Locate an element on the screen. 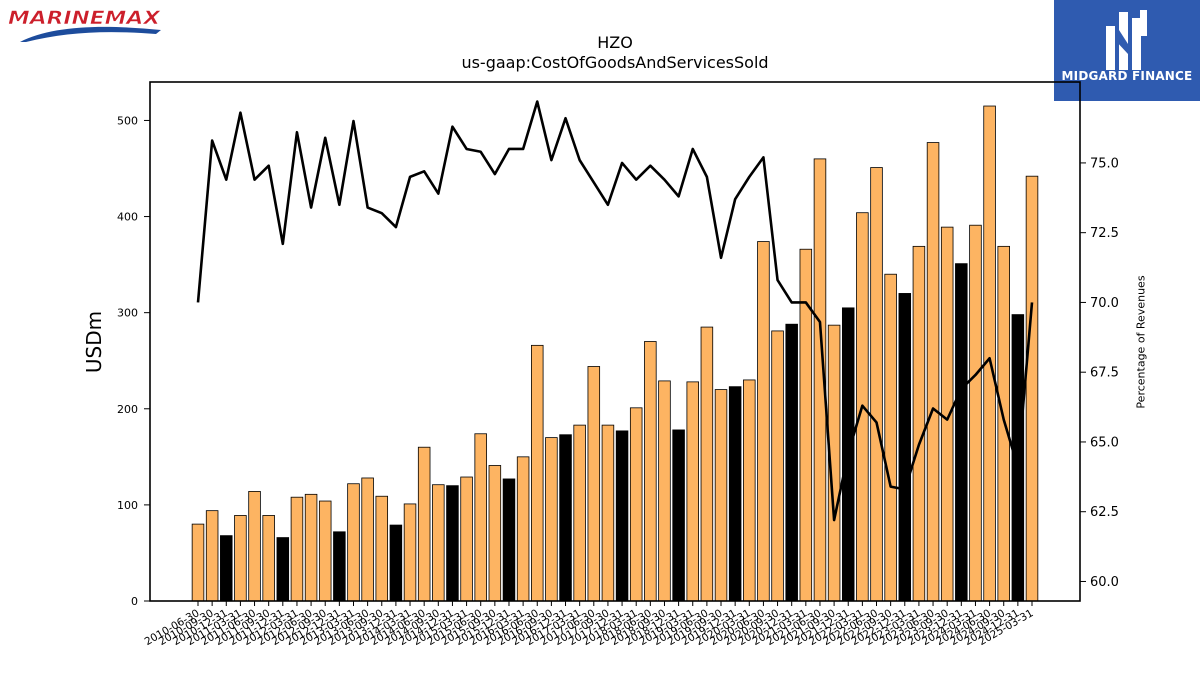 This screenshot has height=675, width=1200. y2-tick-label: 62.5 is located at coordinates (1104, 512).